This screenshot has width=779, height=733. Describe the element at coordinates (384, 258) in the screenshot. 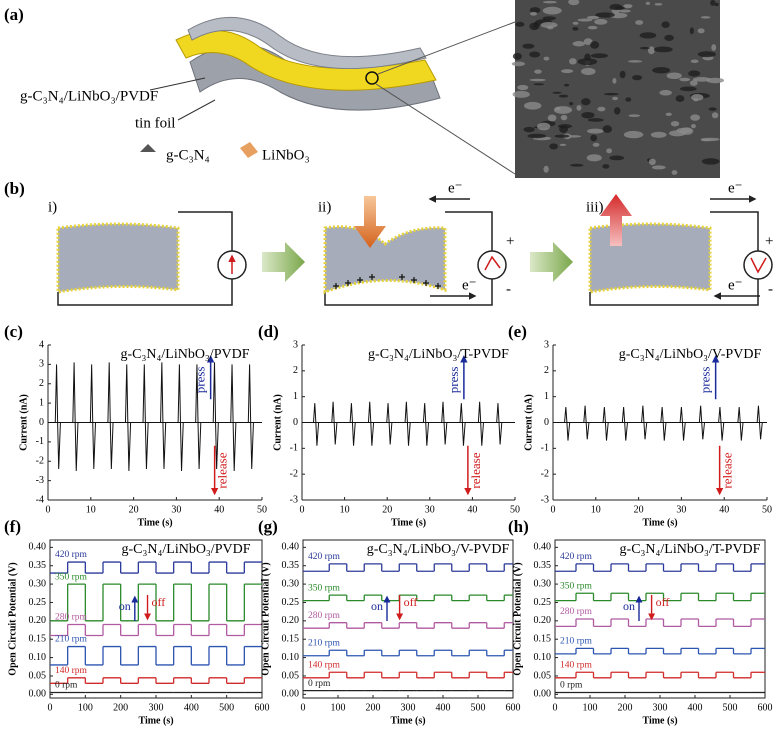

I see `film-samples` at that location.